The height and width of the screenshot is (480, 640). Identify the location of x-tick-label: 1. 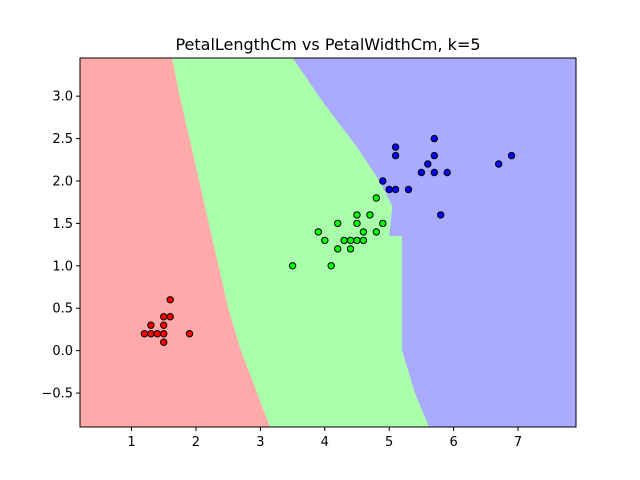
(131, 442).